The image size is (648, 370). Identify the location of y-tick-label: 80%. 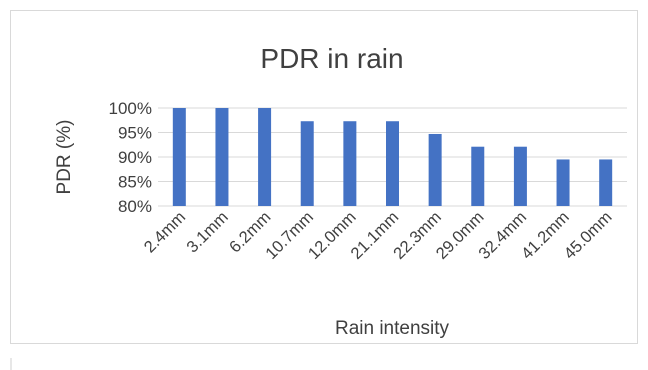
(135, 206).